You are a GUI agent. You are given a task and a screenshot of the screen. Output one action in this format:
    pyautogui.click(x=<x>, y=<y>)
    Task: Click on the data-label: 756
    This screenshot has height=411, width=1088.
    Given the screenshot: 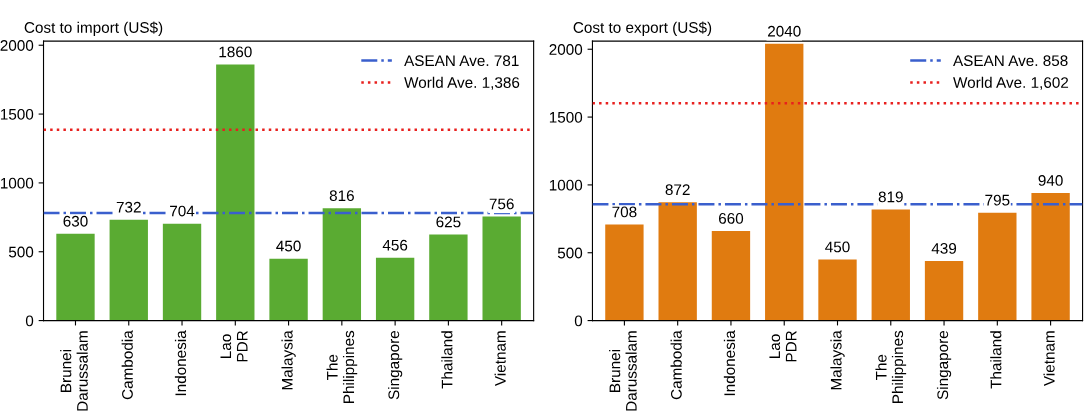 What is the action you would take?
    pyautogui.click(x=501, y=204)
    